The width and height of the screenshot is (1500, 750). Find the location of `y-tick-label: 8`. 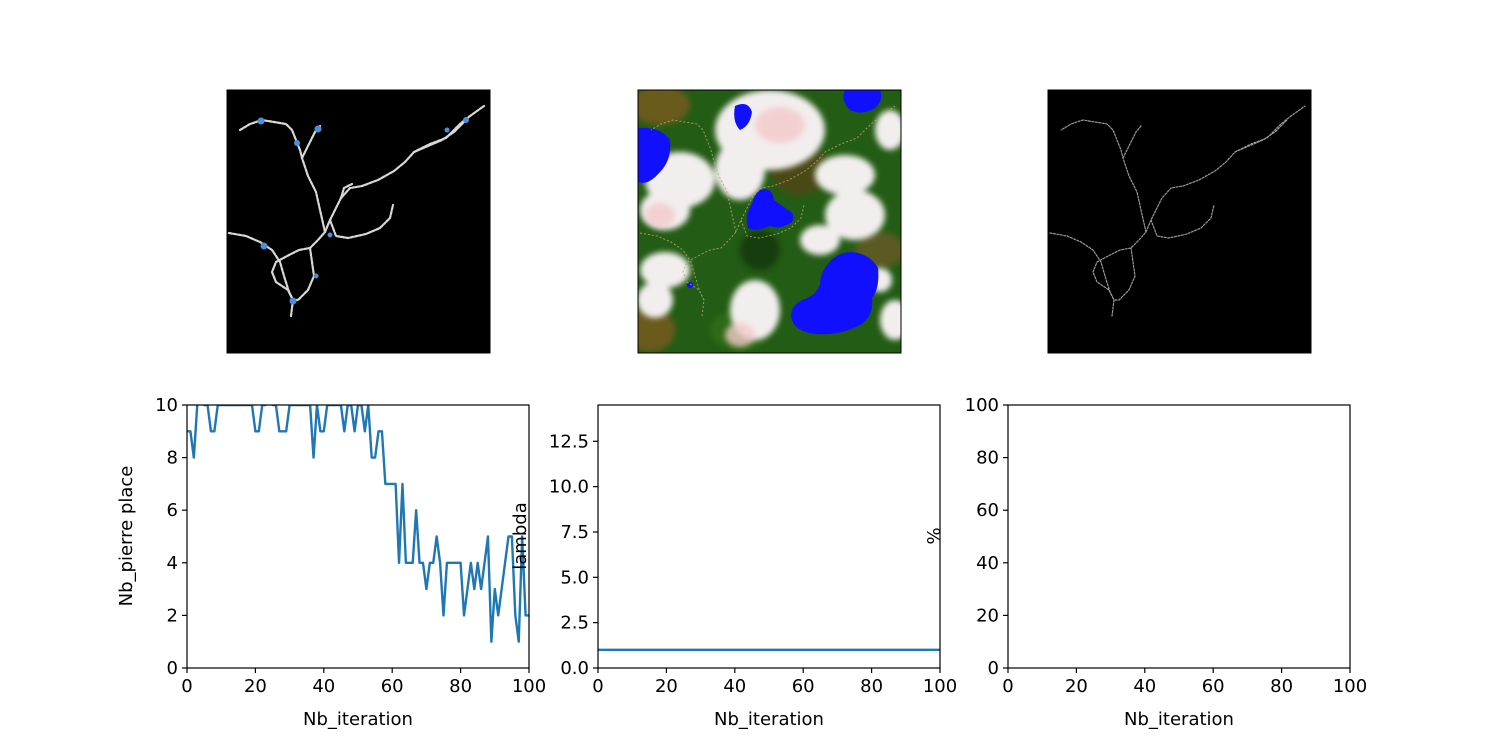

y-tick-label: 8 is located at coordinates (172, 458).